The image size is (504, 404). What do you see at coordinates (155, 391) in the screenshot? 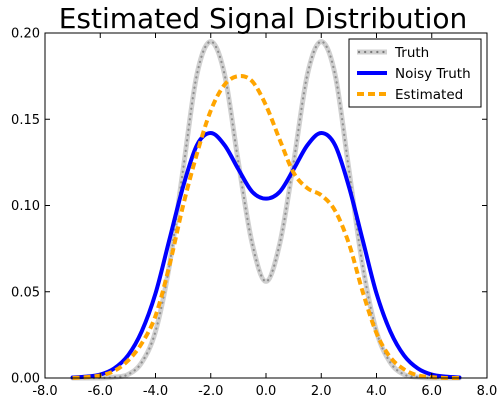
I see `x-tick-label: -4.0` at bounding box center [155, 391].